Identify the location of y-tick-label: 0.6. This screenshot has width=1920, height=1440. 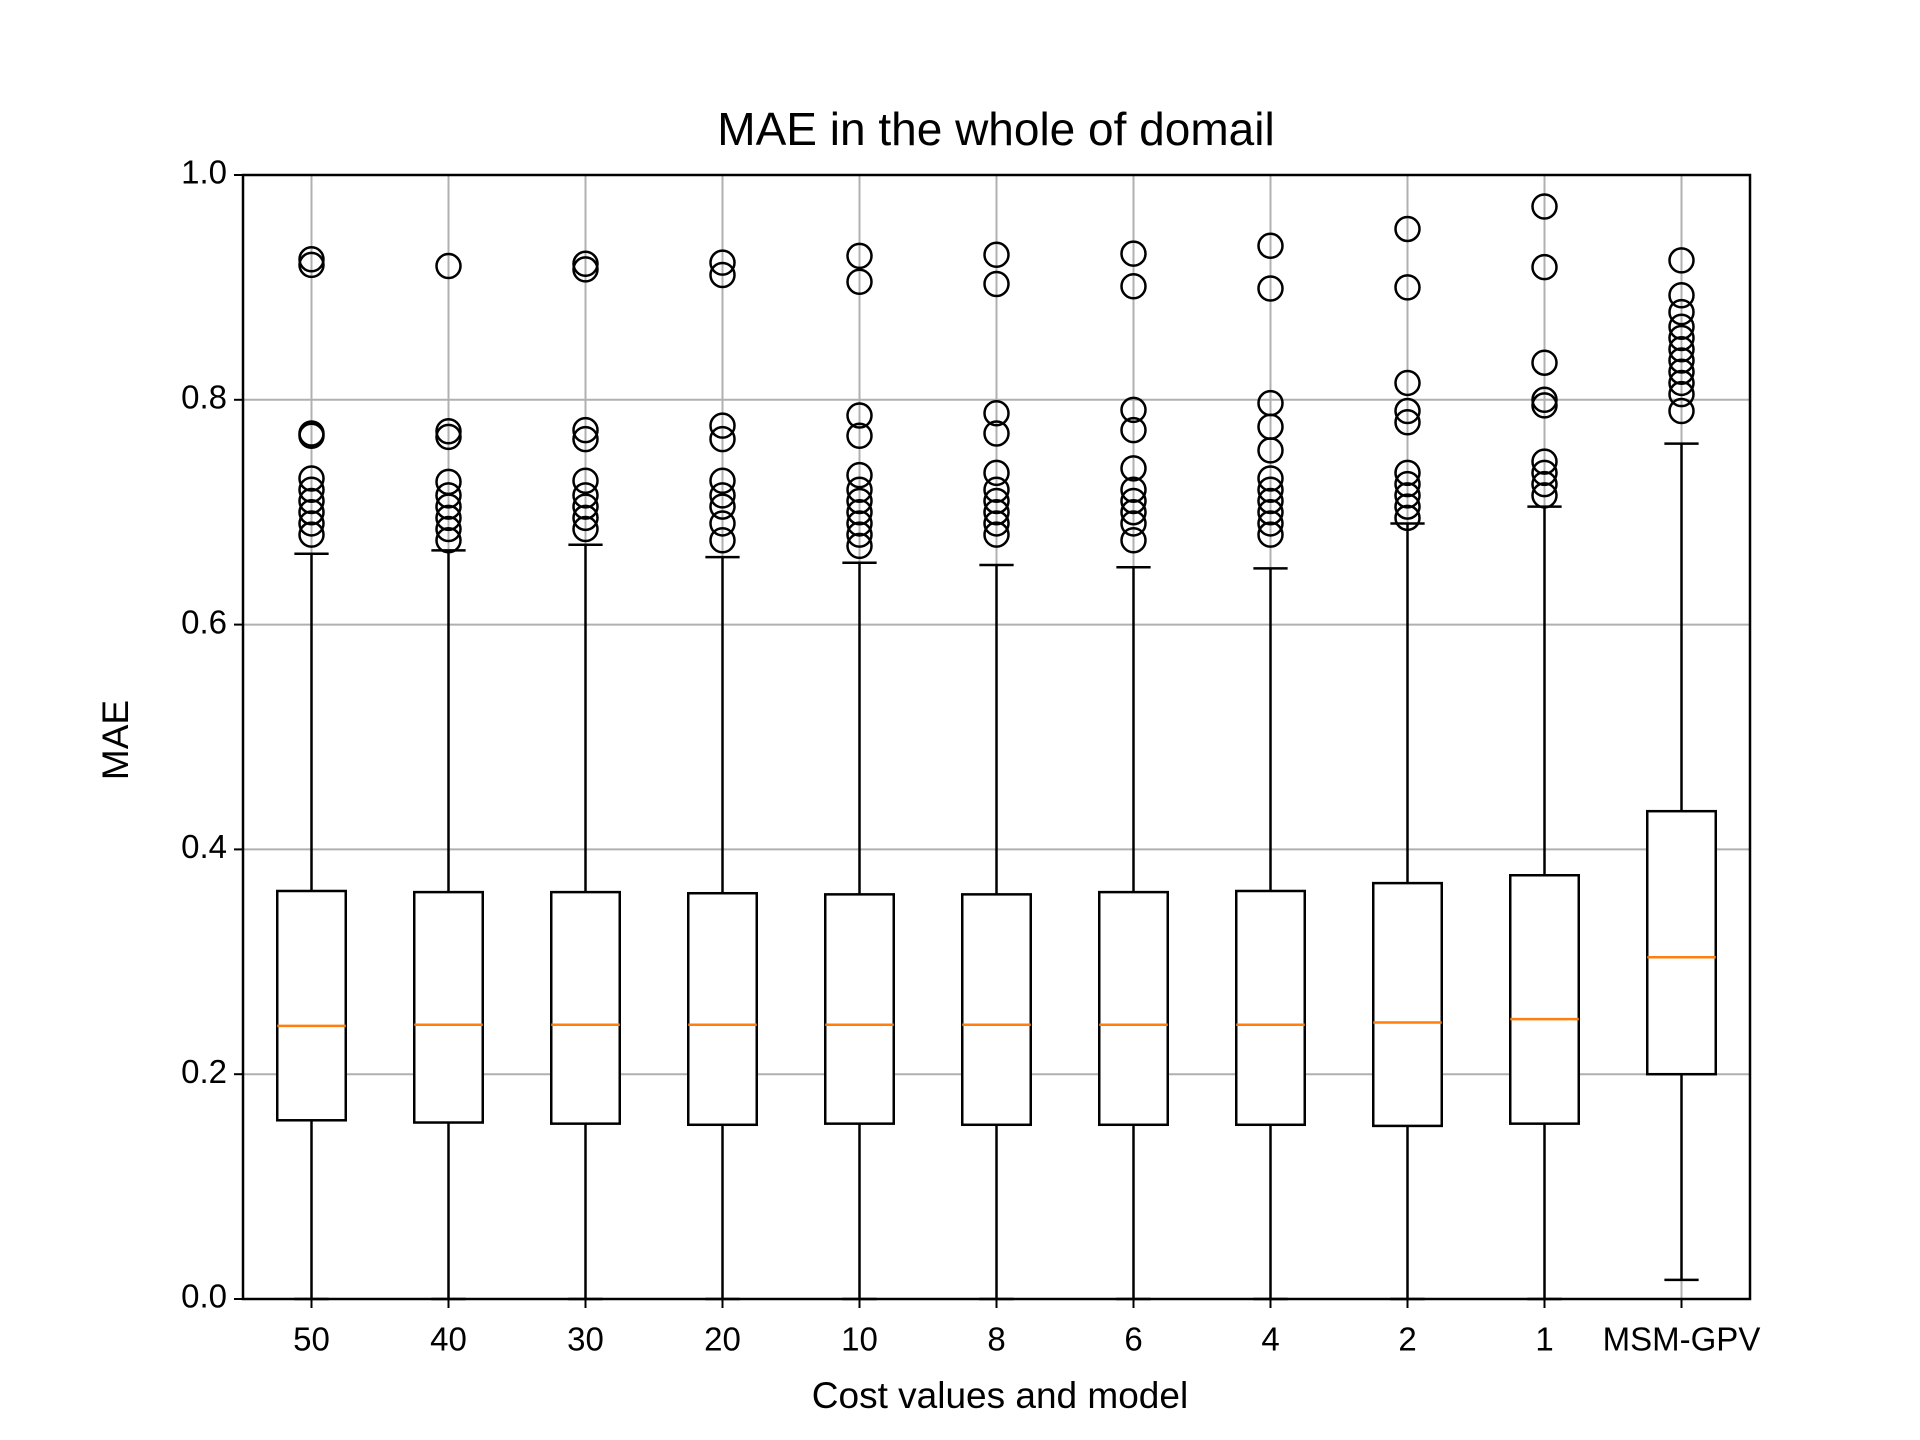
(204, 621).